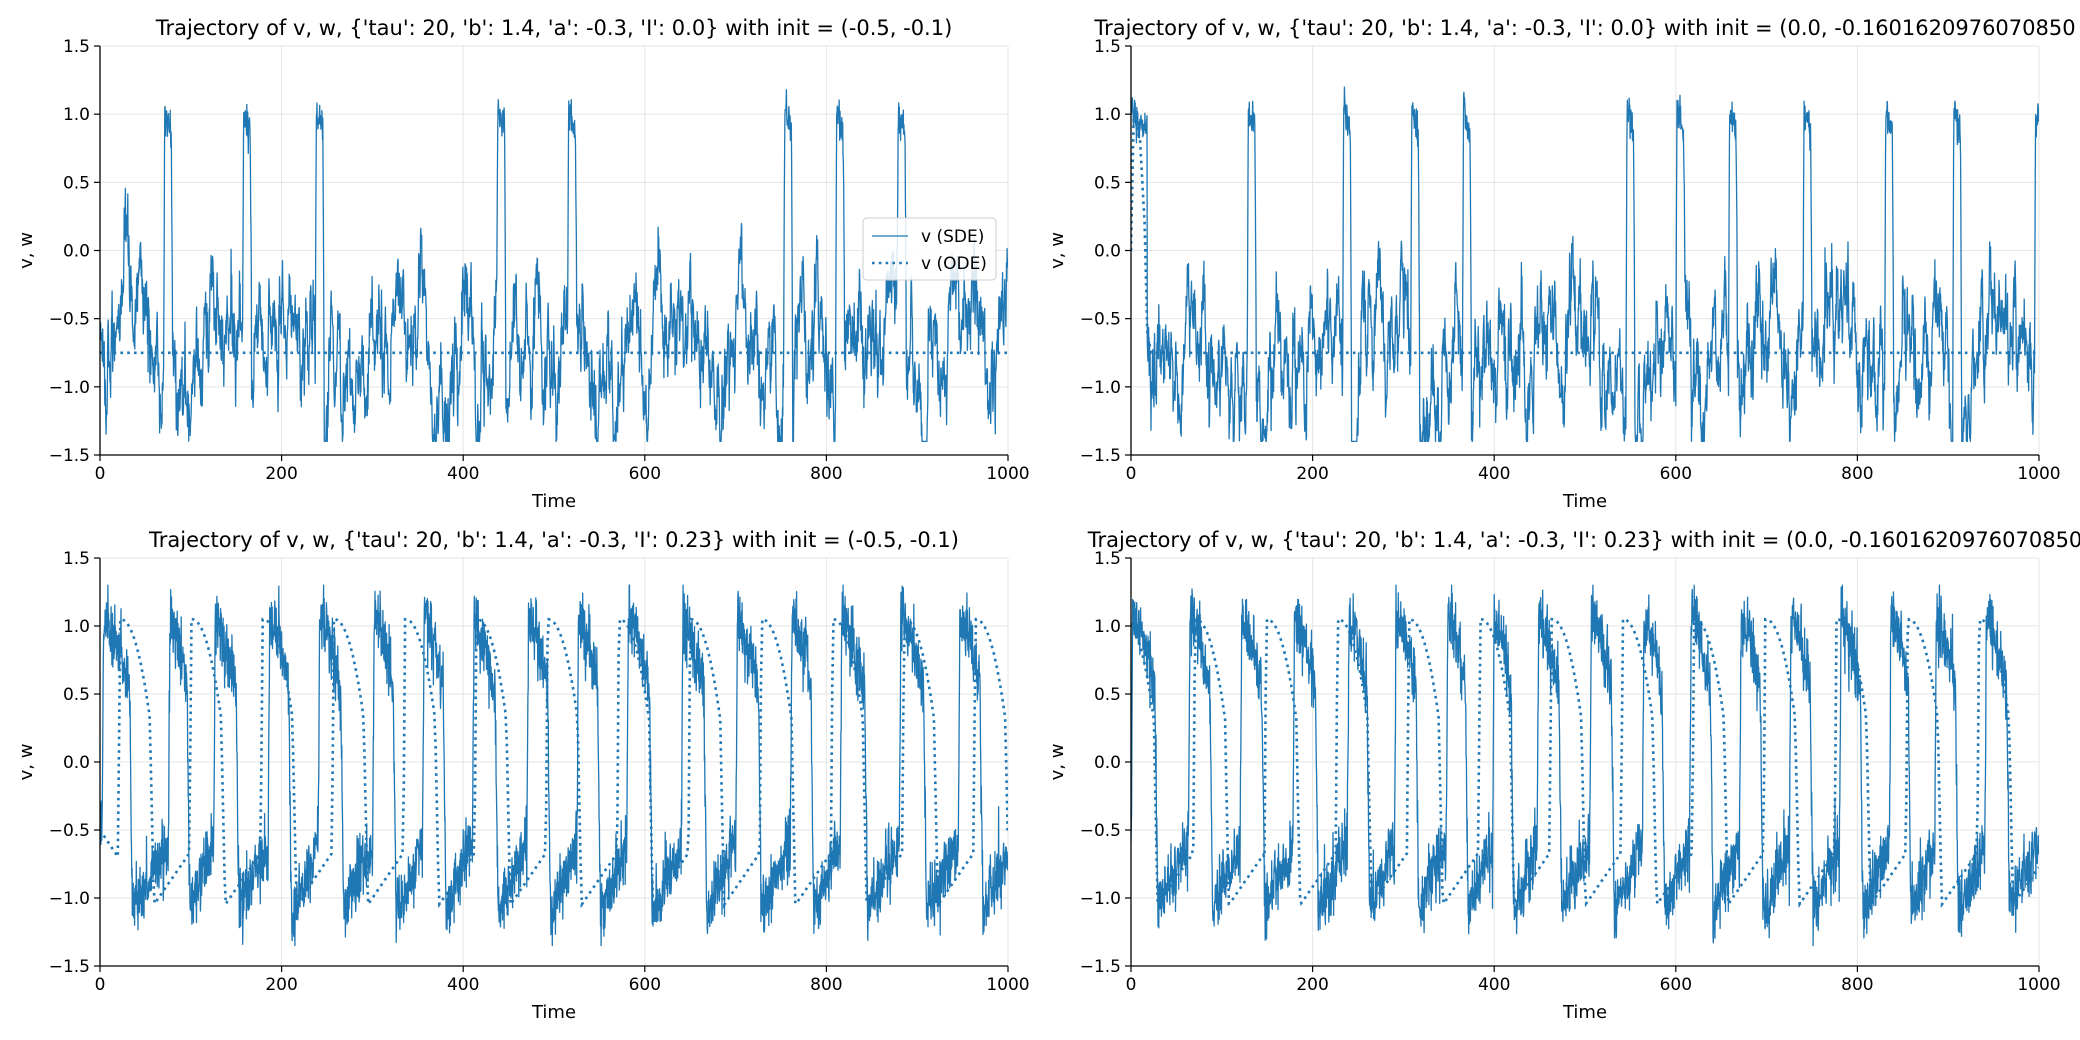 This screenshot has width=2080, height=1040. I want to click on legend-label: v (ODE), so click(954, 264).